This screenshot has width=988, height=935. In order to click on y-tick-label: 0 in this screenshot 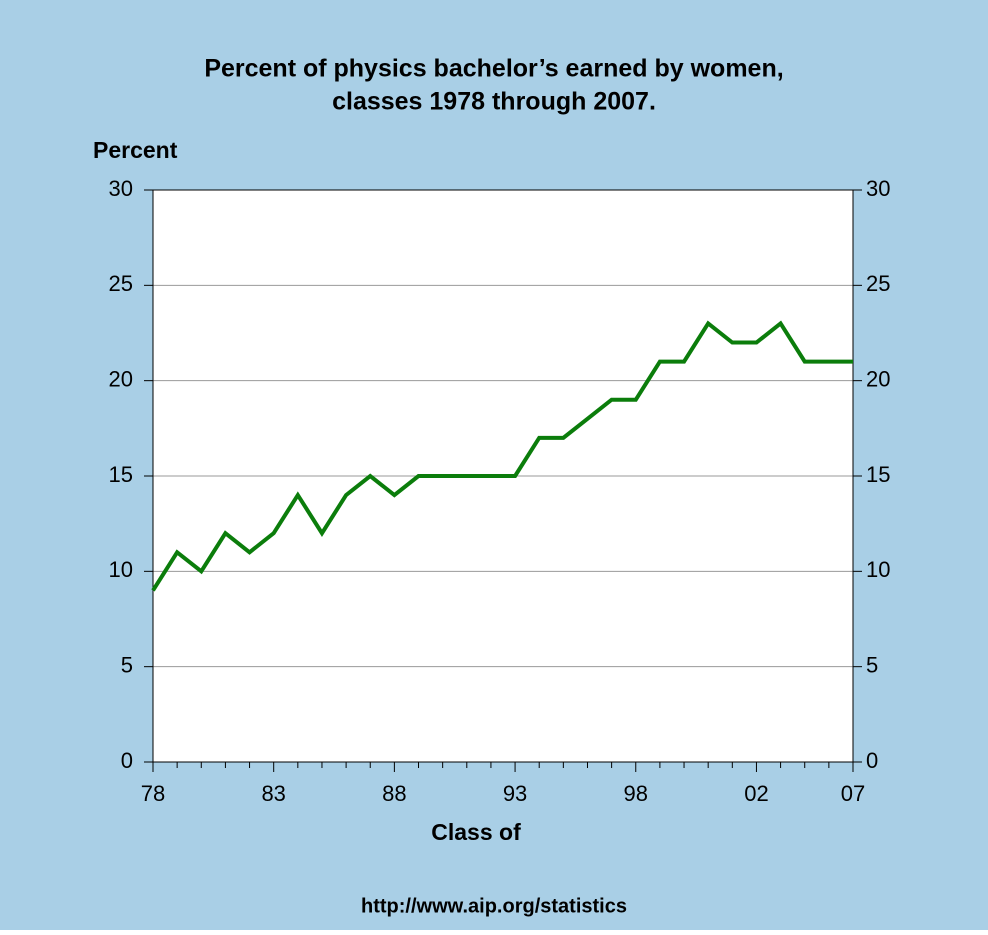, I will do `click(127, 760)`.